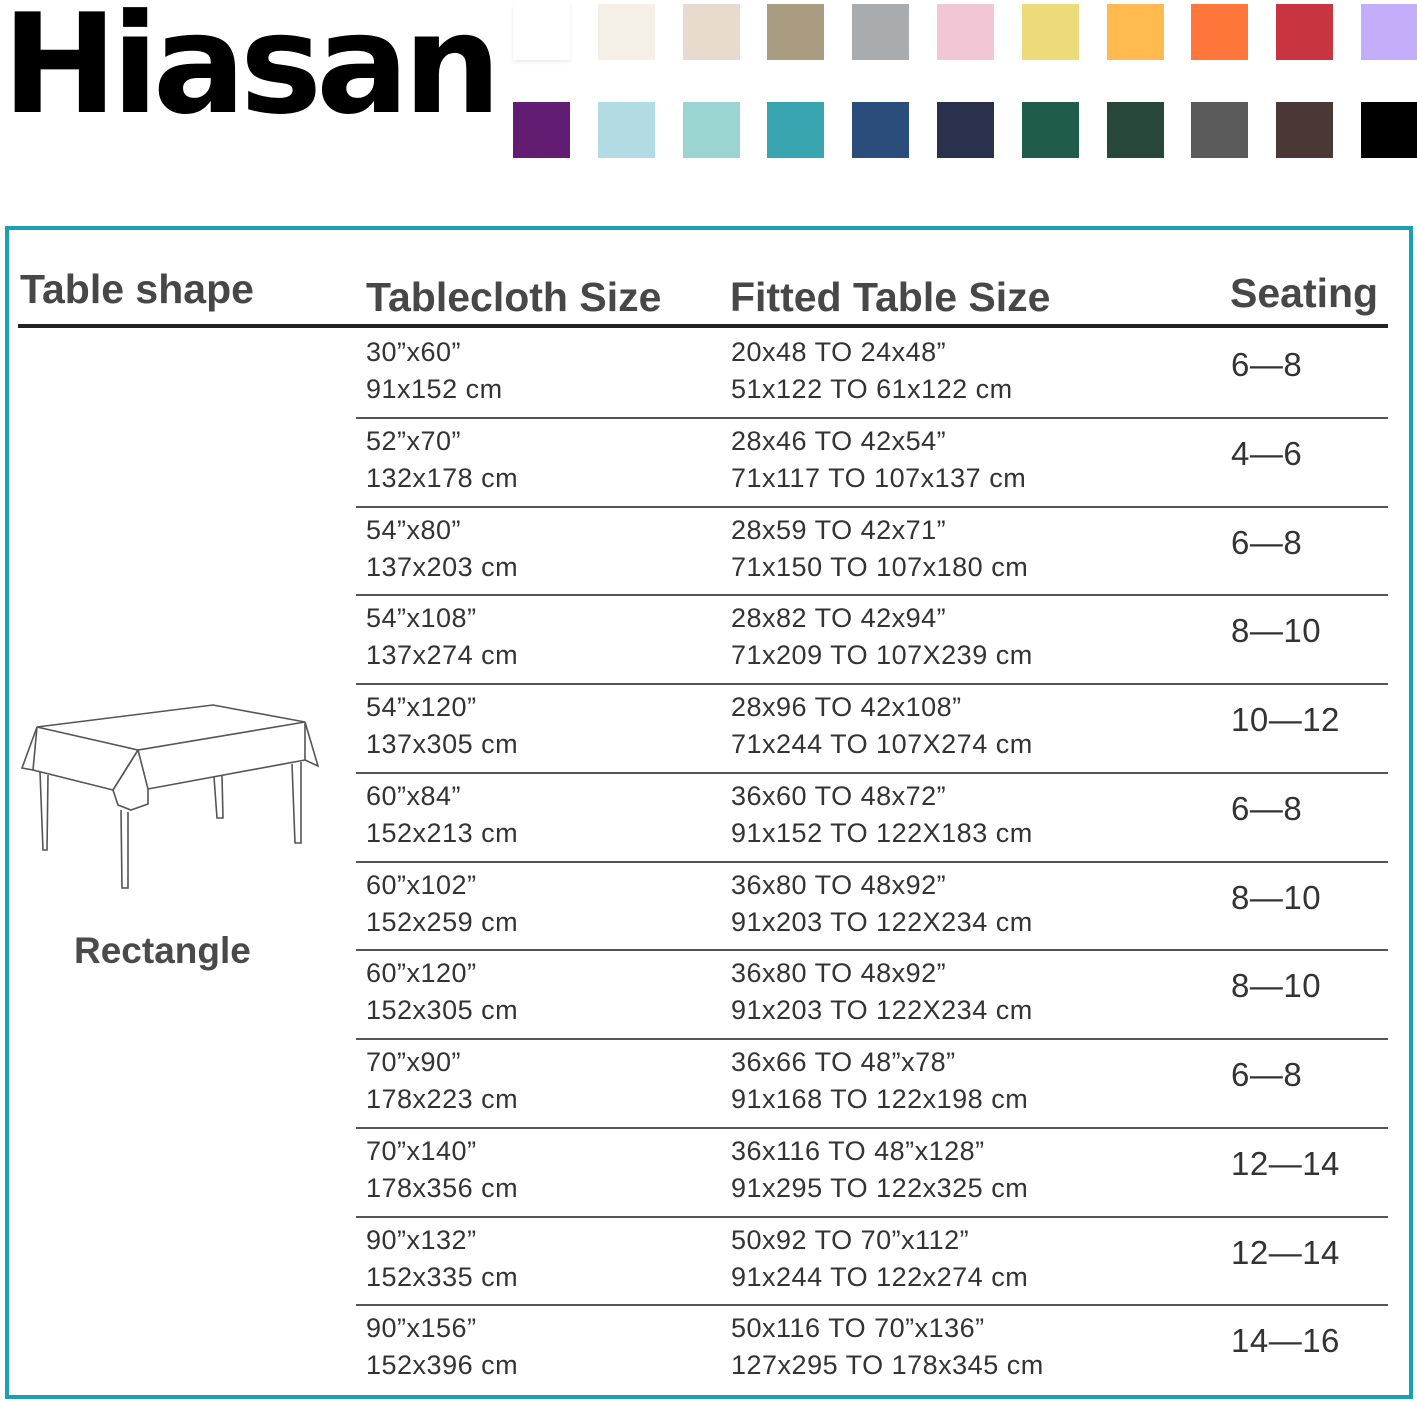 The width and height of the screenshot is (1417, 1402). I want to click on tablecloth-size: 90”x132” 152x335 cm, so click(442, 1259).